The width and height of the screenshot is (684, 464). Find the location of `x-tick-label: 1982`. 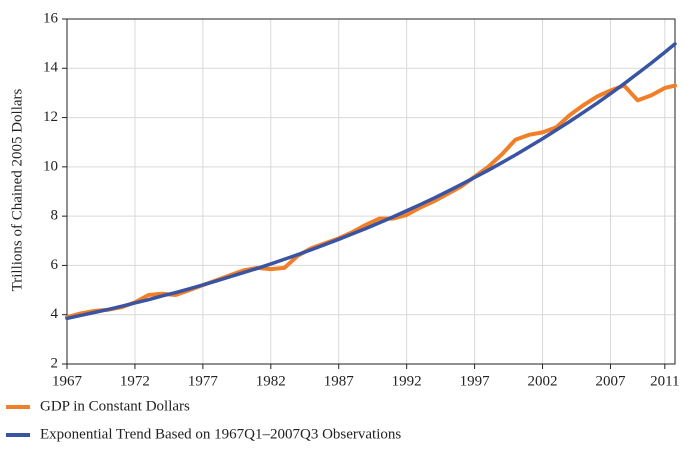

x-tick-label: 1982 is located at coordinates (271, 381).